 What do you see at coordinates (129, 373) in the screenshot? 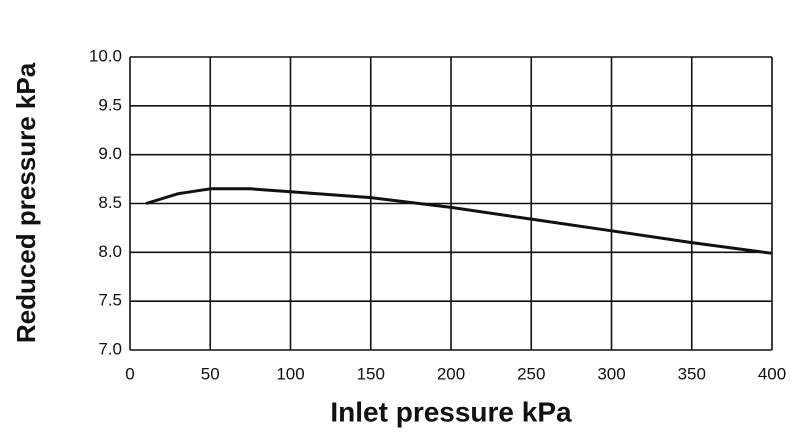
I see `x-tick-label: 0` at bounding box center [129, 373].